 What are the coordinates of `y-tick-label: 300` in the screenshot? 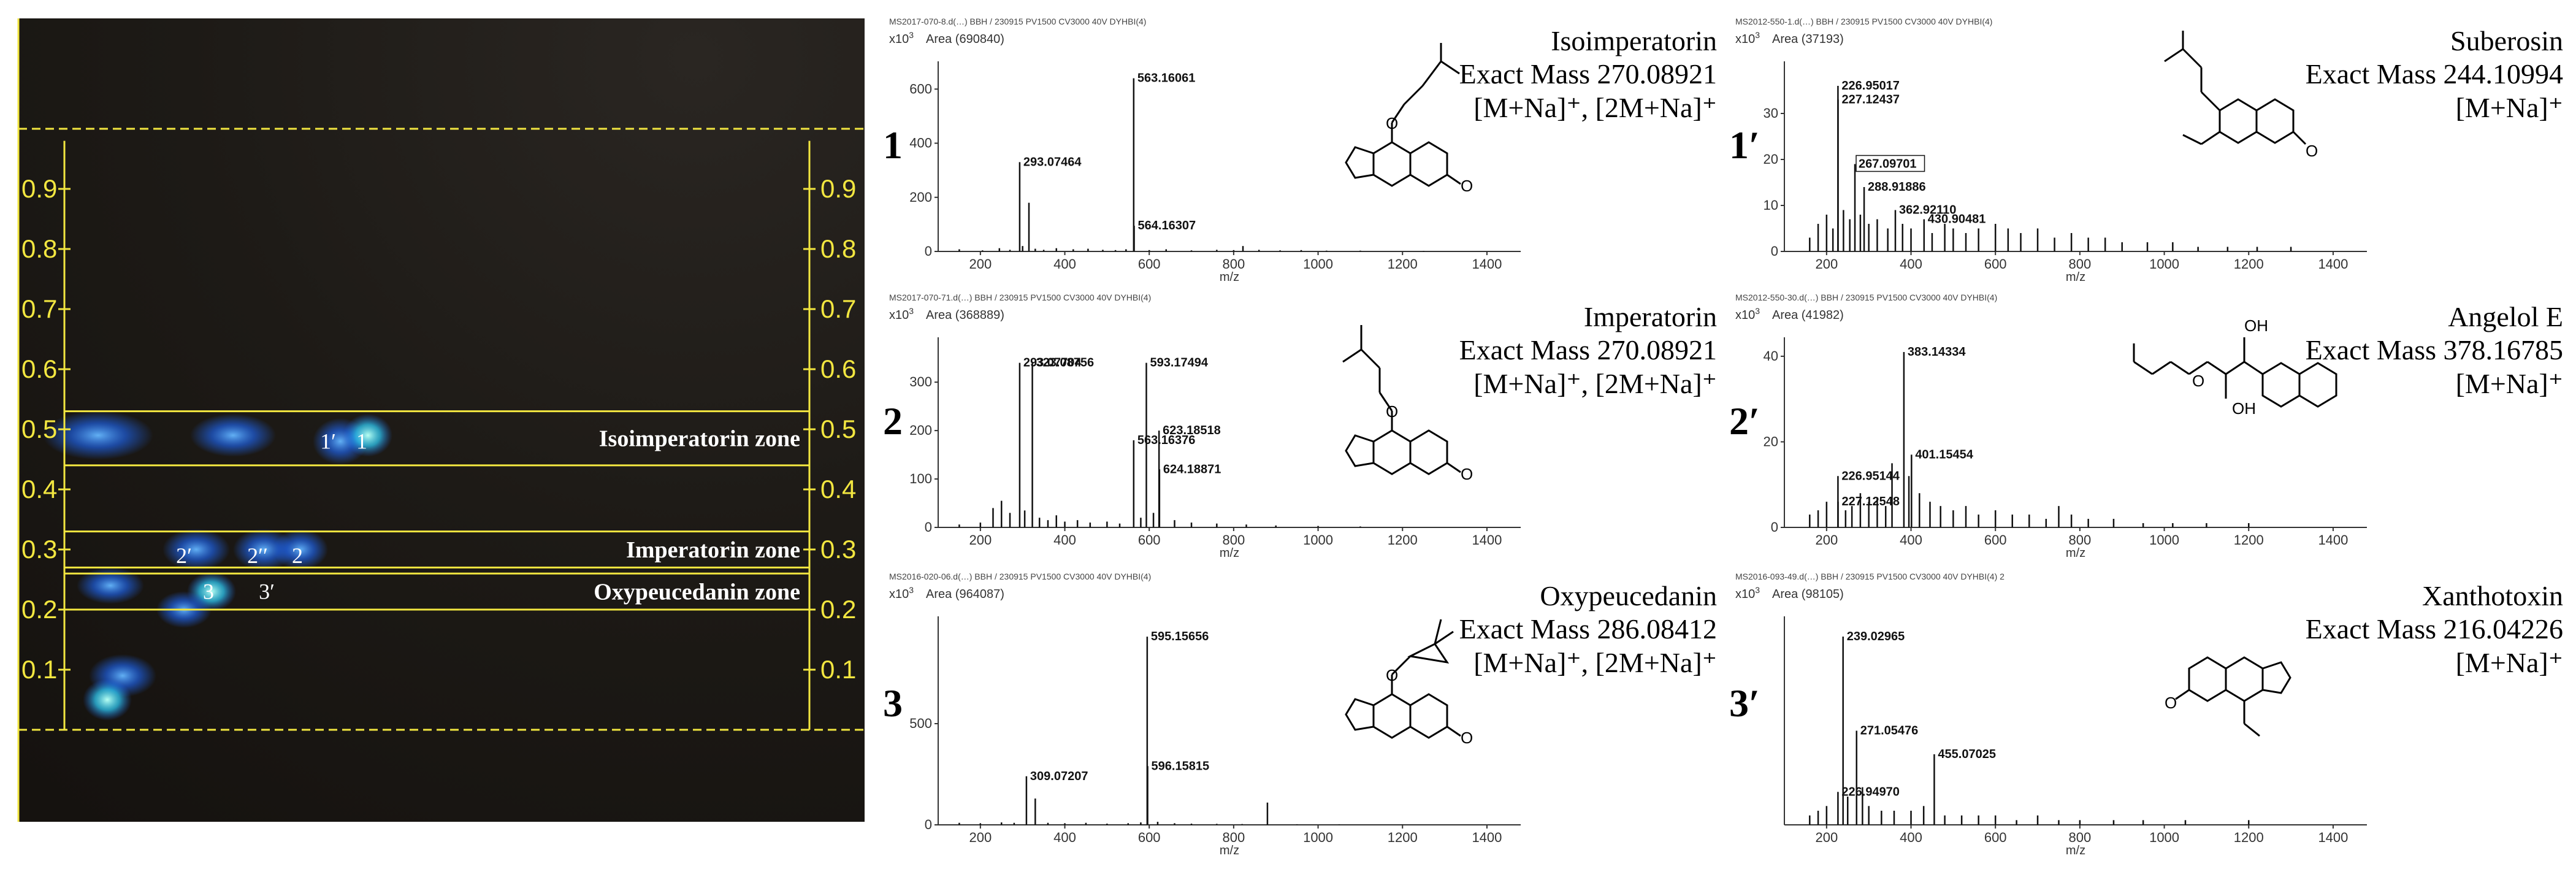 It's located at (920, 381).